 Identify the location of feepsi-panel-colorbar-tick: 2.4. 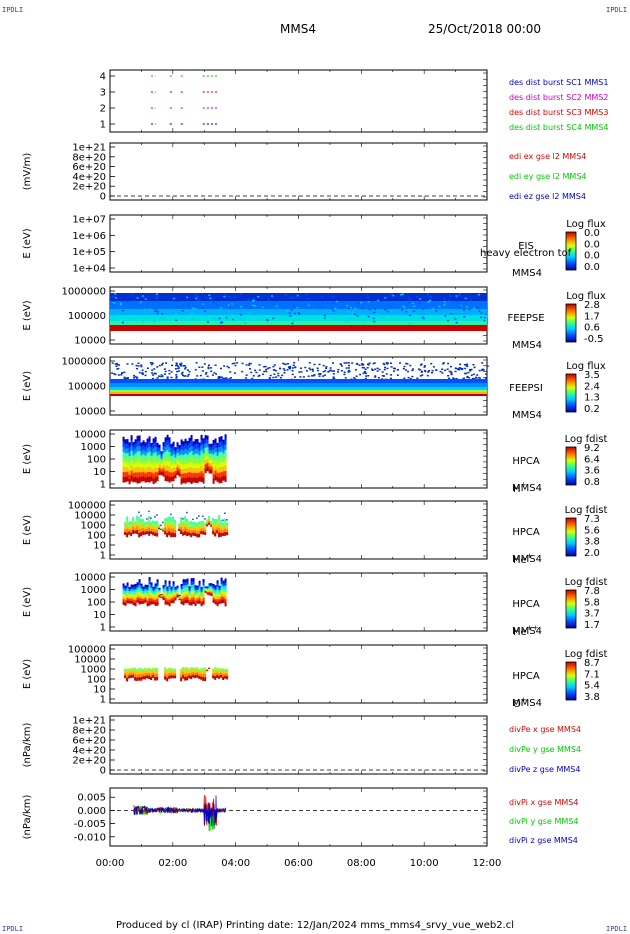
(592, 386).